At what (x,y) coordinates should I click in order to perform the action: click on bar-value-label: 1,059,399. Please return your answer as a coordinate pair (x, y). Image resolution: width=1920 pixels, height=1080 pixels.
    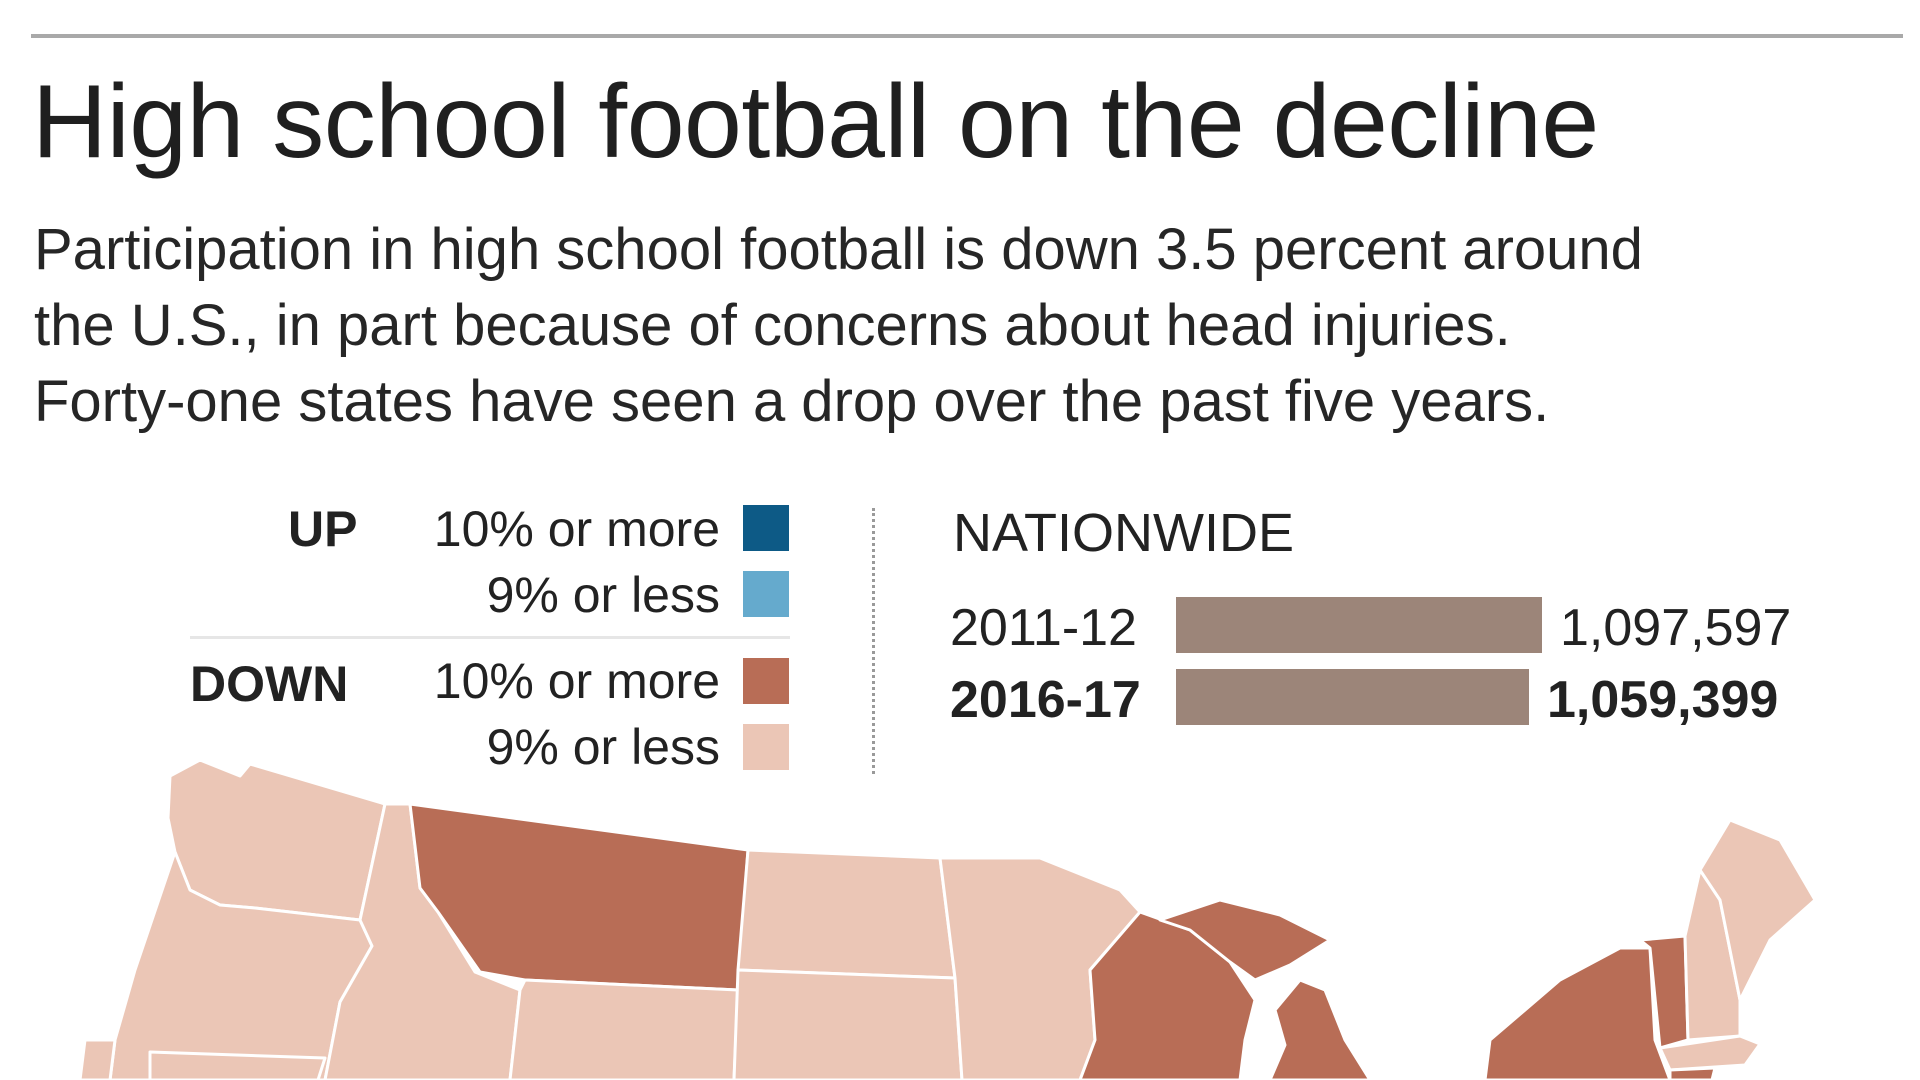
    Looking at the image, I should click on (1663, 700).